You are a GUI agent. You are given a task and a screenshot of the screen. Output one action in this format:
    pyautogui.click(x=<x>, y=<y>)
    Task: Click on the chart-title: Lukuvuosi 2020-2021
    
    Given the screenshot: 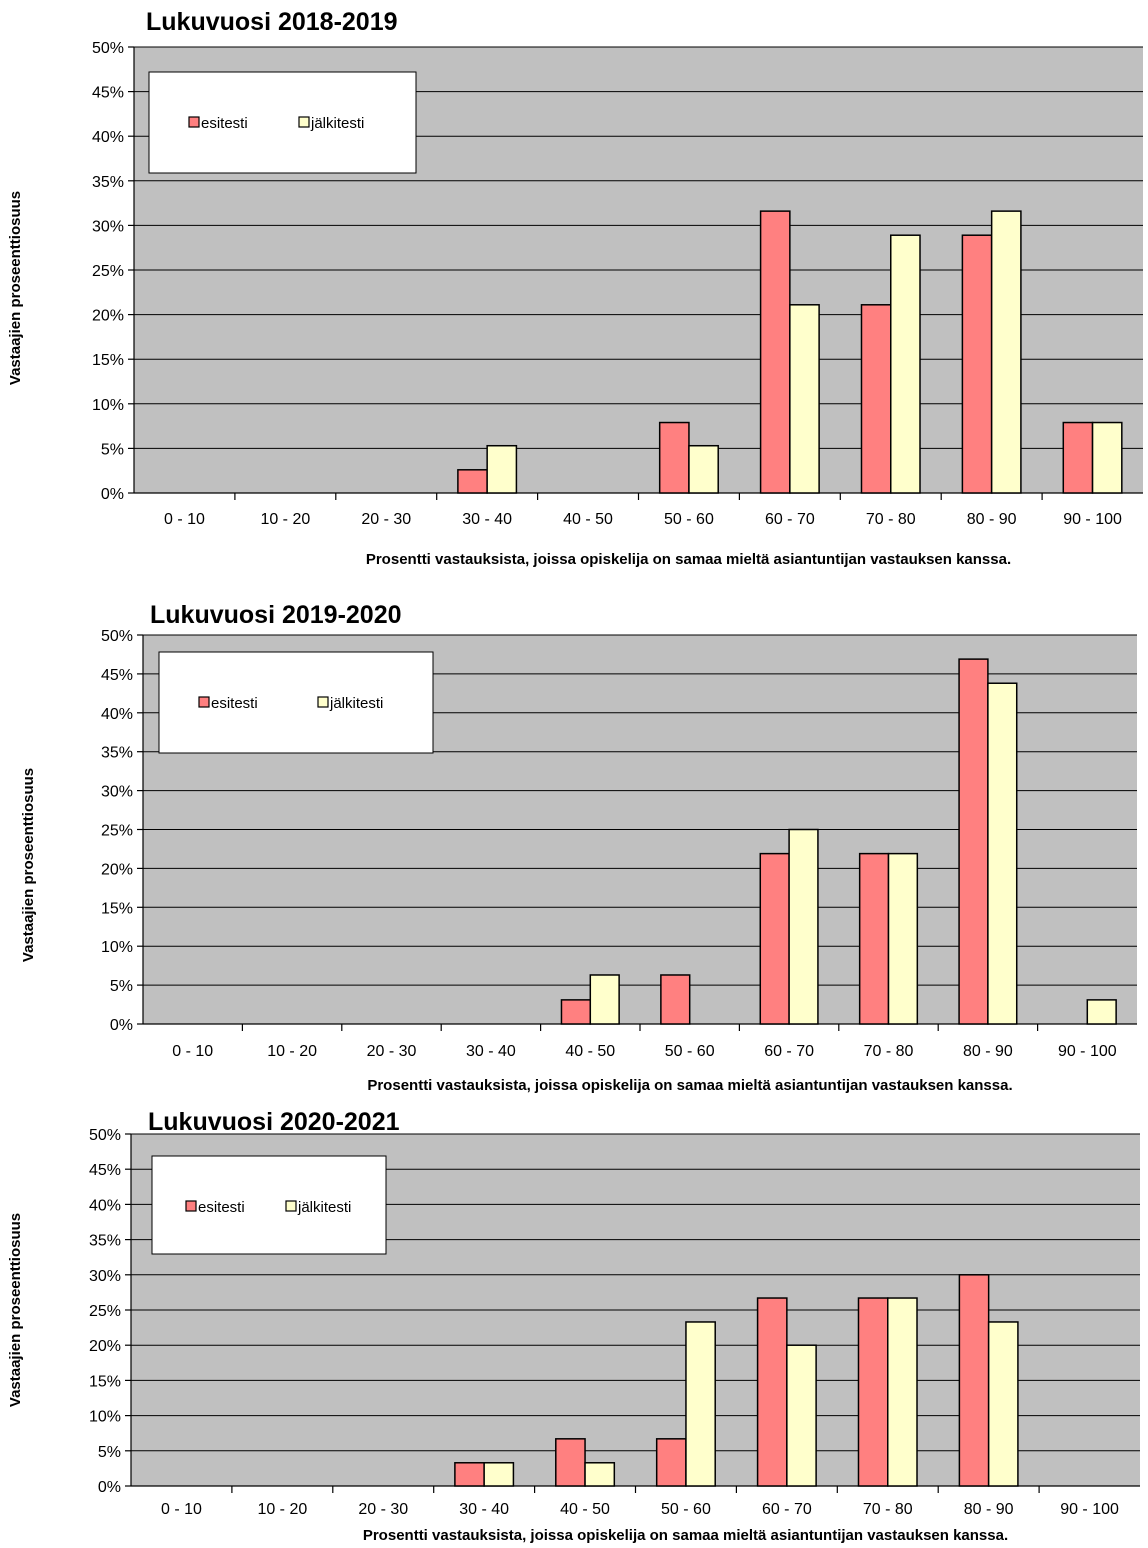 What is the action you would take?
    pyautogui.click(x=274, y=1123)
    